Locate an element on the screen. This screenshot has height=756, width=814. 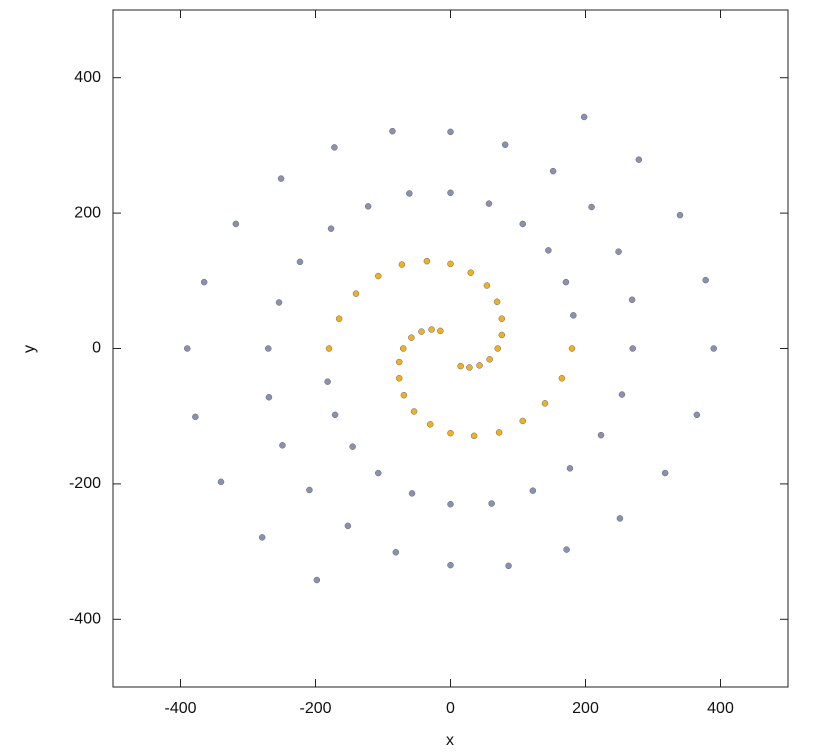
x-tick-label: -200 is located at coordinates (315, 708).